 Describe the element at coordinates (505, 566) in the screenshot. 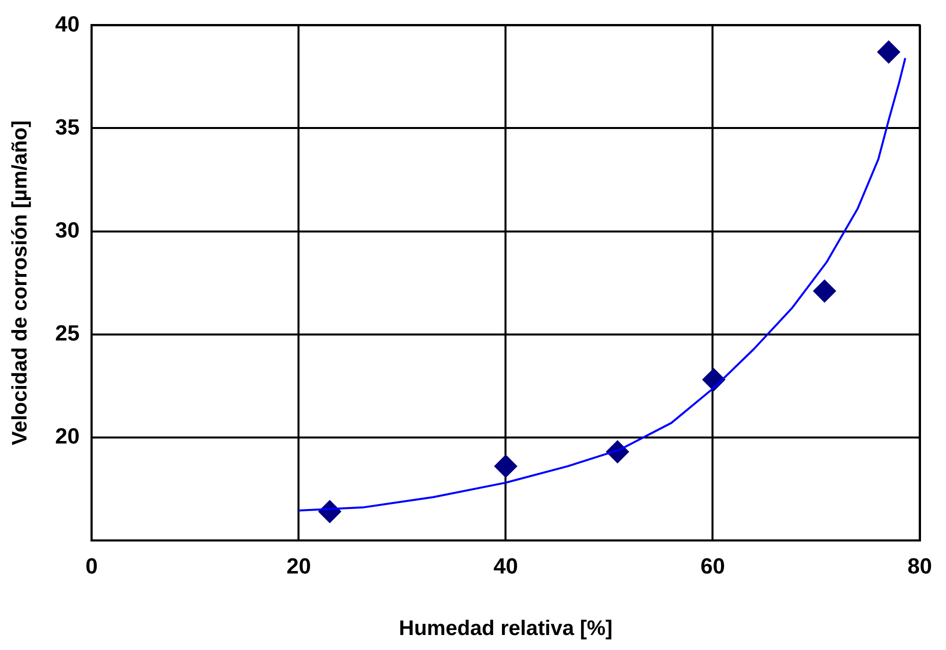

I see `x-tick-label: 40` at that location.